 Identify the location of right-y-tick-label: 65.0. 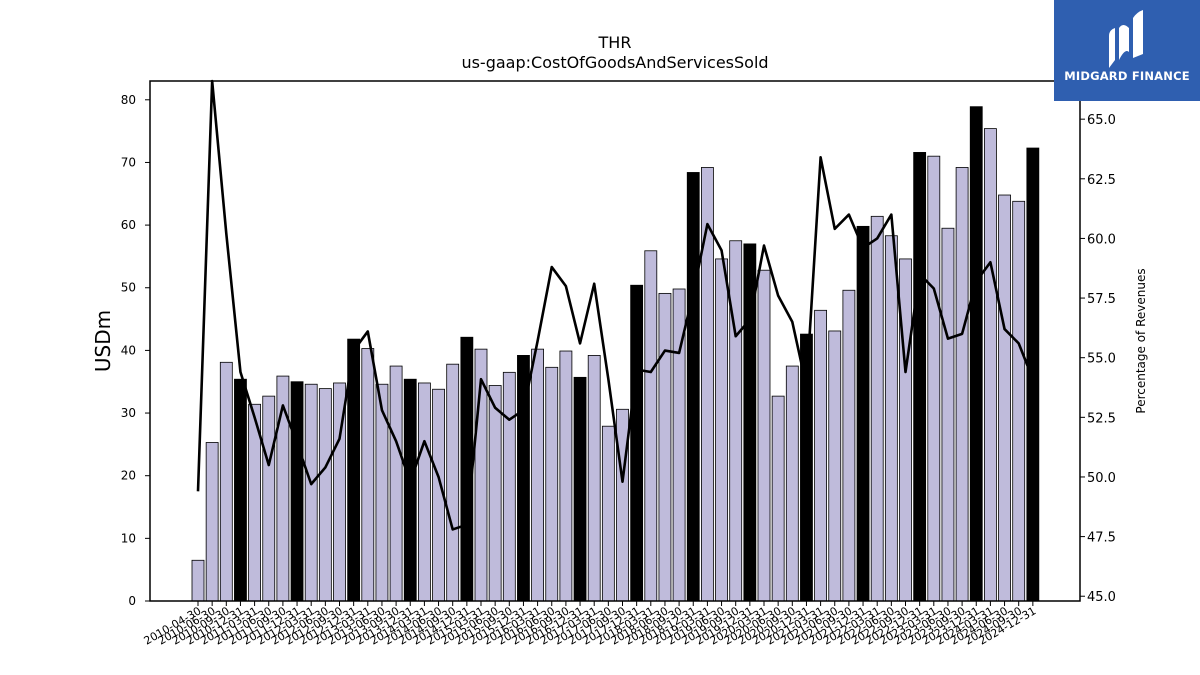
(1101, 120).